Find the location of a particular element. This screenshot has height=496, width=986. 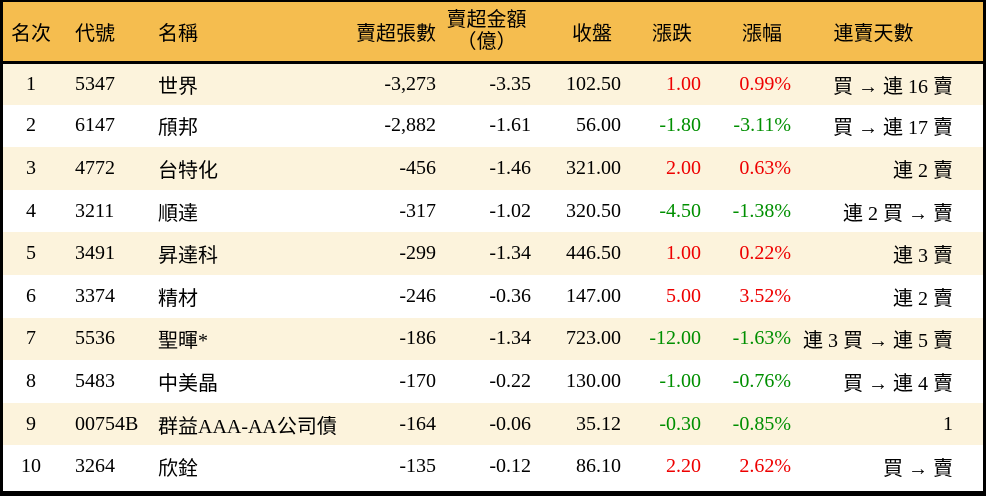

col-header-sell-volume: 賣超張數 is located at coordinates (391, 33).